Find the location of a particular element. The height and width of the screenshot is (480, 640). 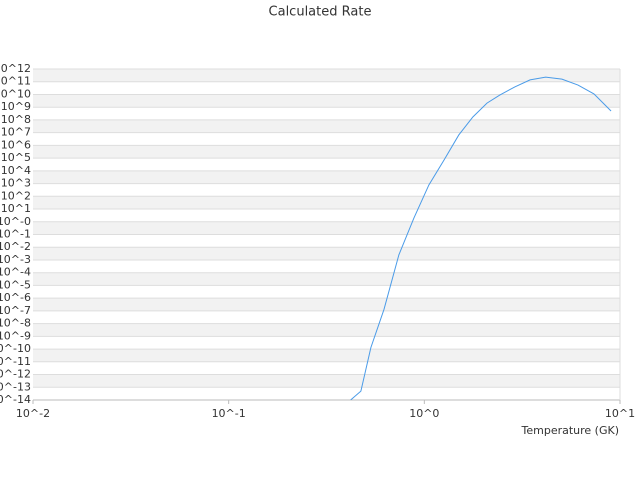

y-tick-label: 10^-6 is located at coordinates (15, 297).